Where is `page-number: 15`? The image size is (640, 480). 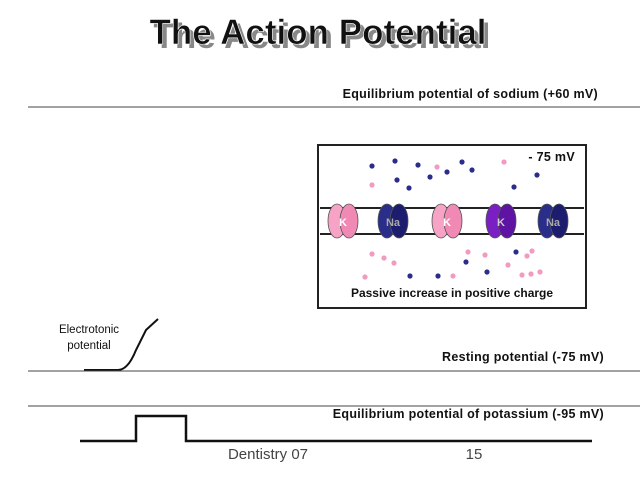 page-number: 15 is located at coordinates (474, 454).